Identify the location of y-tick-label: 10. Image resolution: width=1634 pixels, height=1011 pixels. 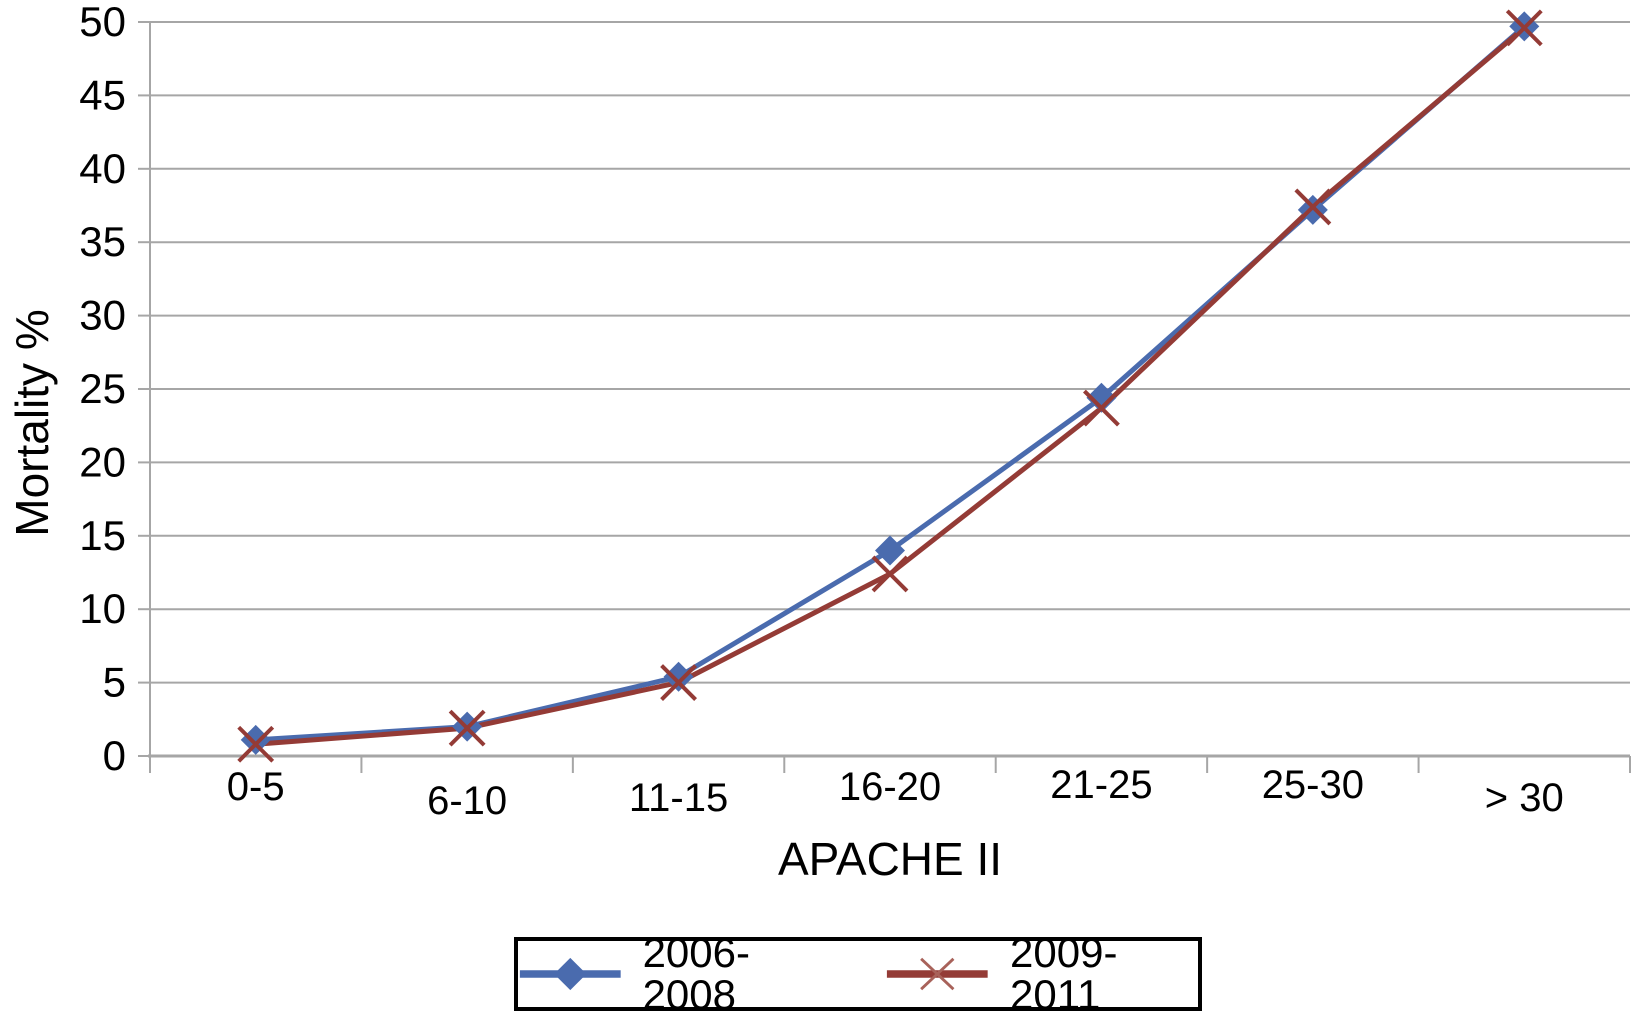
(102, 608).